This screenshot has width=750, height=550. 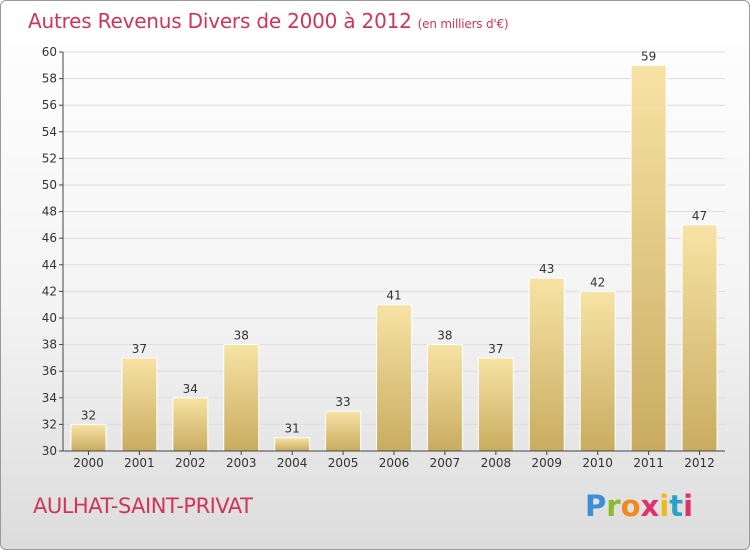 What do you see at coordinates (49, 398) in the screenshot?
I see `y-tick-label: 34` at bounding box center [49, 398].